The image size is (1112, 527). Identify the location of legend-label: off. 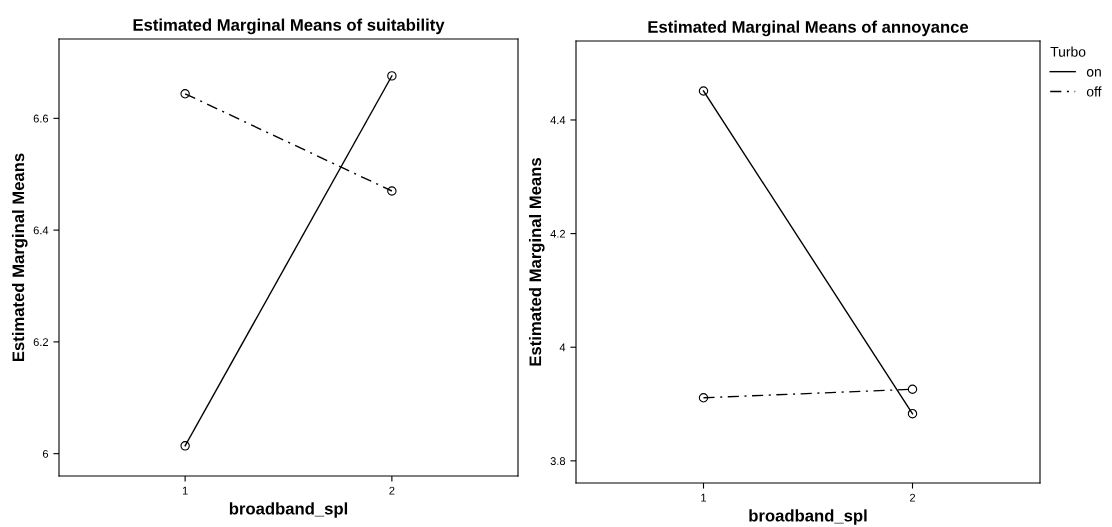
(1094, 91).